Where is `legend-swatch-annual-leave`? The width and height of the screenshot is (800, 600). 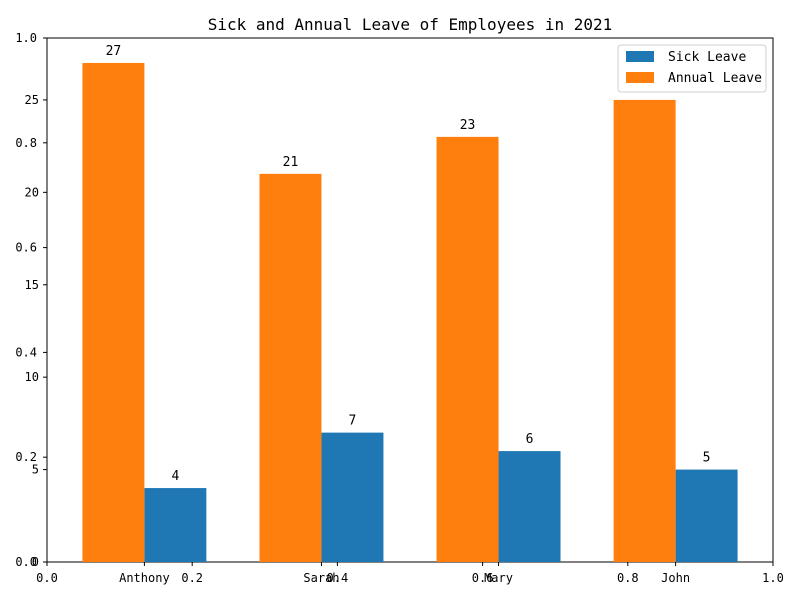 legend-swatch-annual-leave is located at coordinates (640, 77).